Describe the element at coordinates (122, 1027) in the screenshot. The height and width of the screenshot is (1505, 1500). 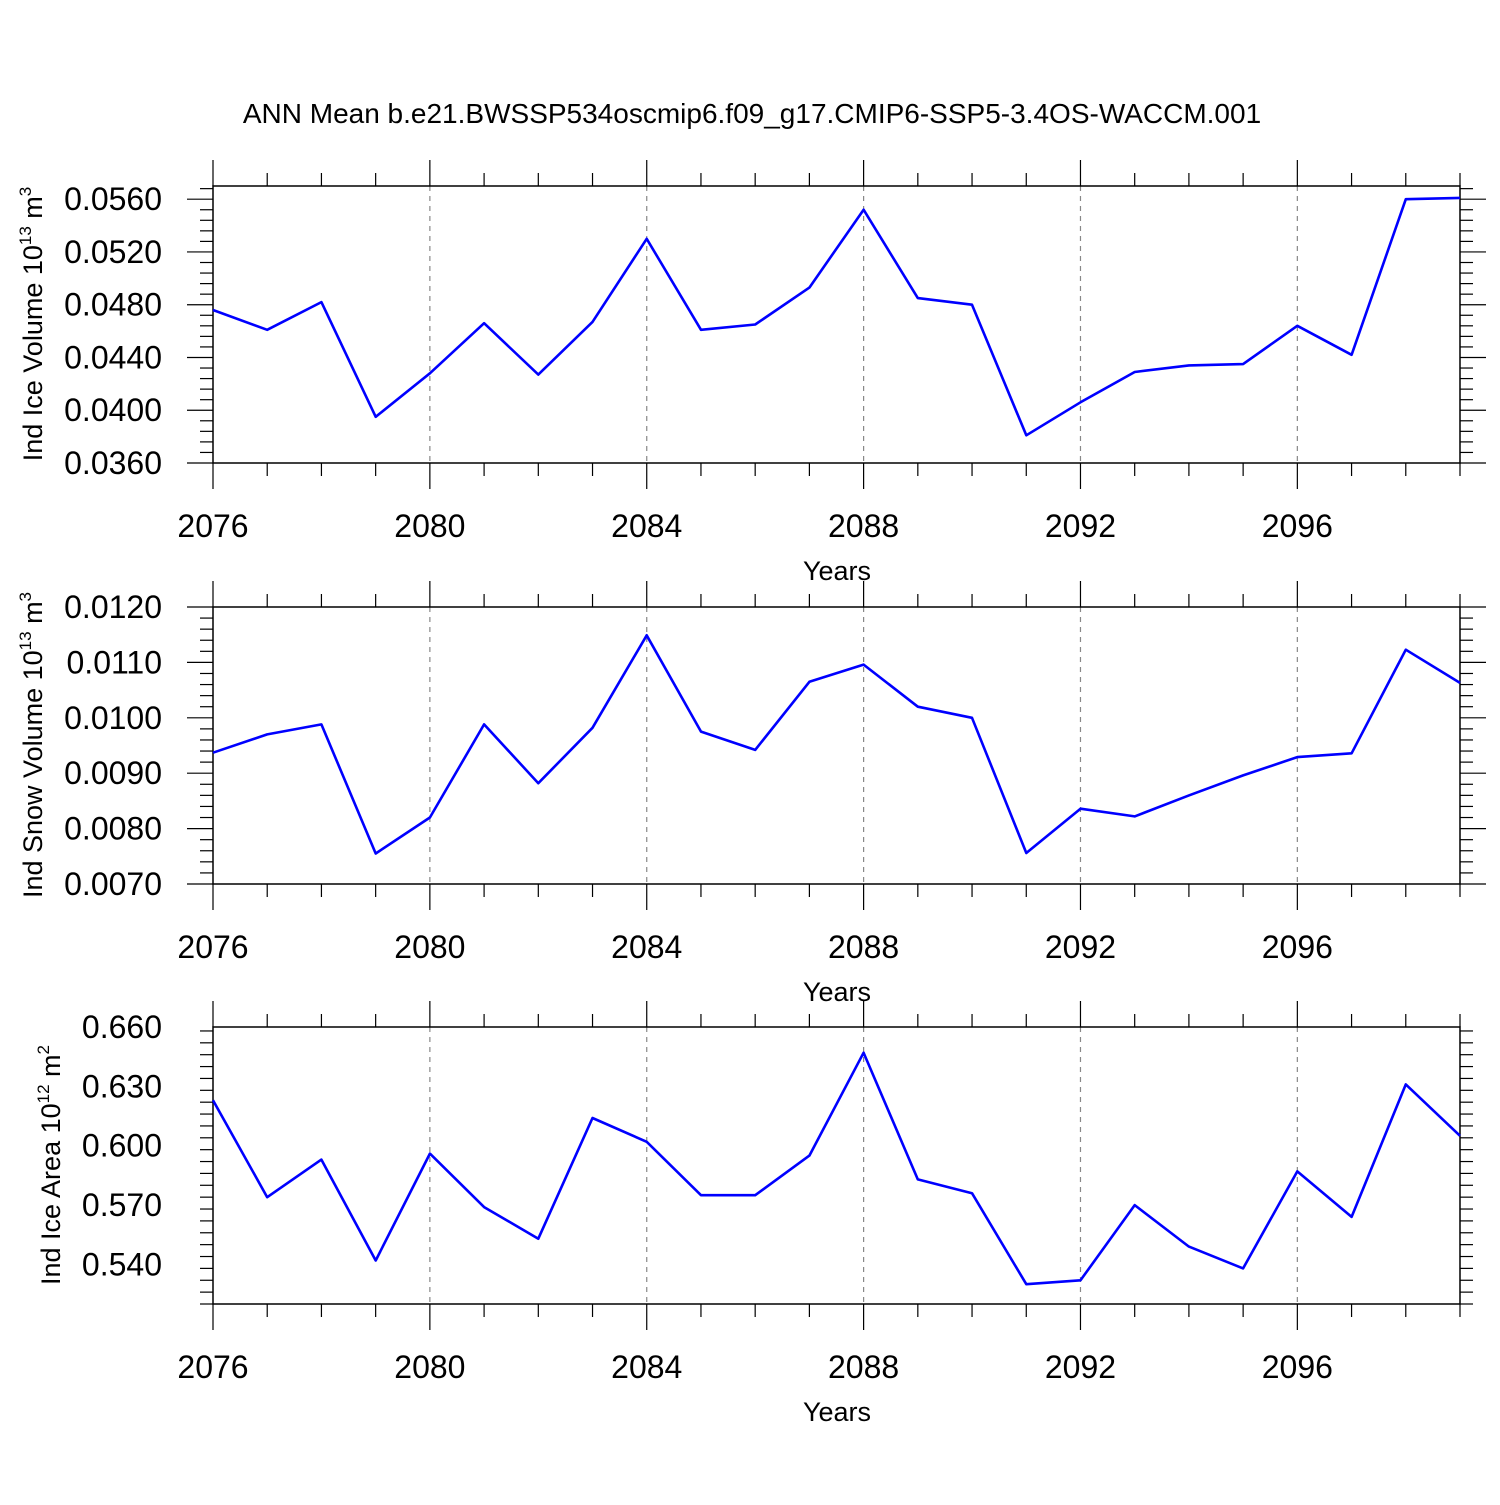
I see `y-tick-label: 0.660` at that location.